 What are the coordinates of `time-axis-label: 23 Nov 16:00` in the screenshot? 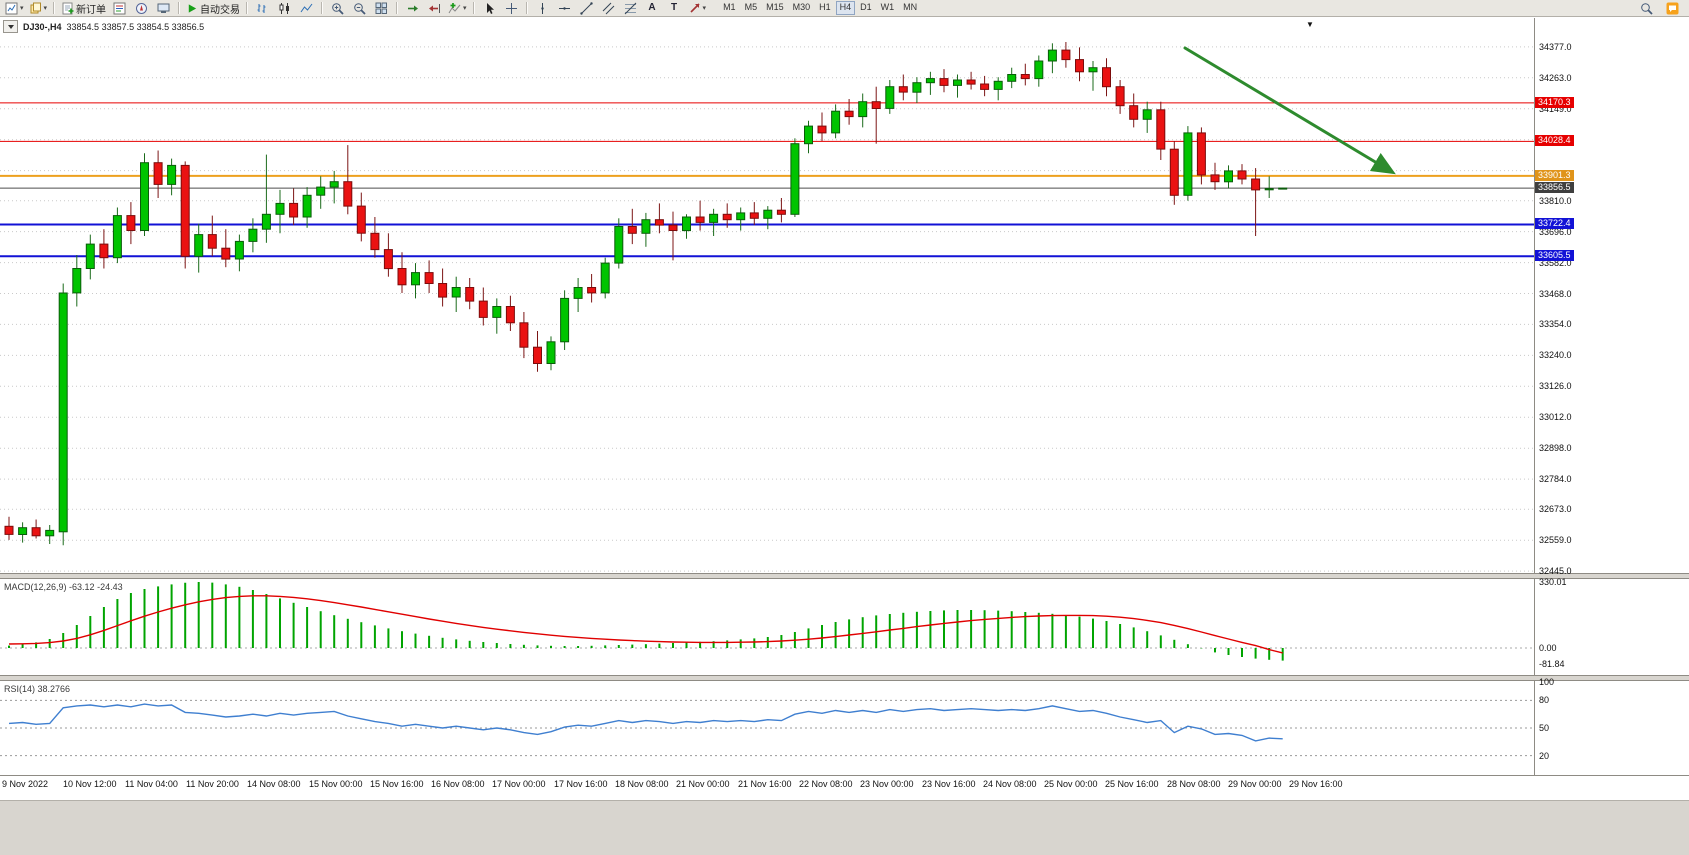 It's located at (949, 784).